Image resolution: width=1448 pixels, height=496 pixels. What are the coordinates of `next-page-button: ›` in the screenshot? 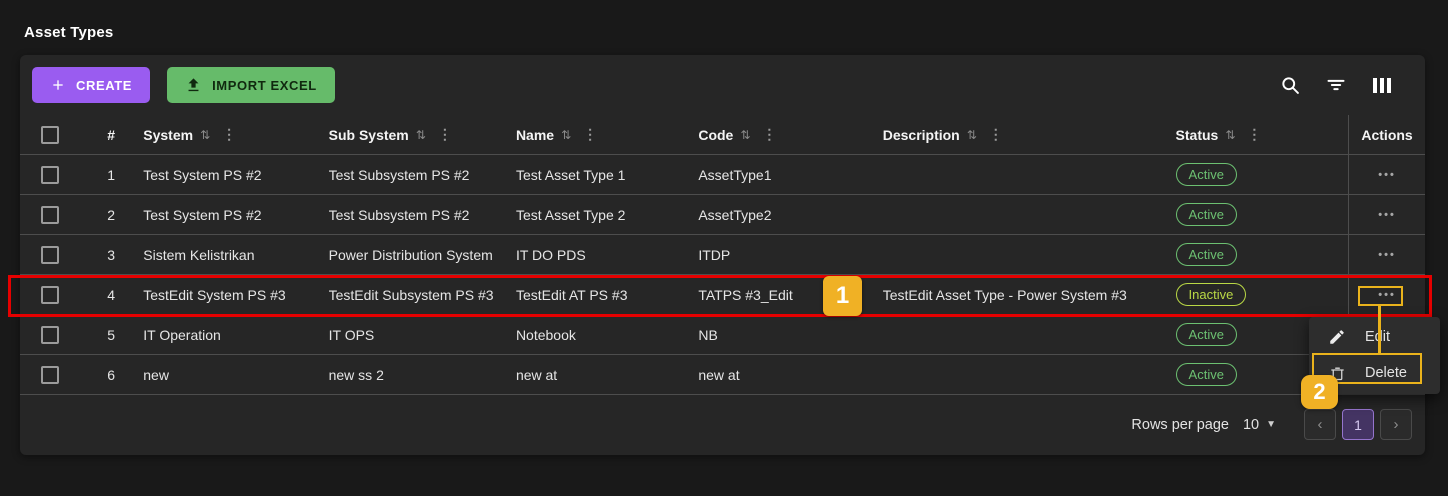 It's located at (1396, 424).